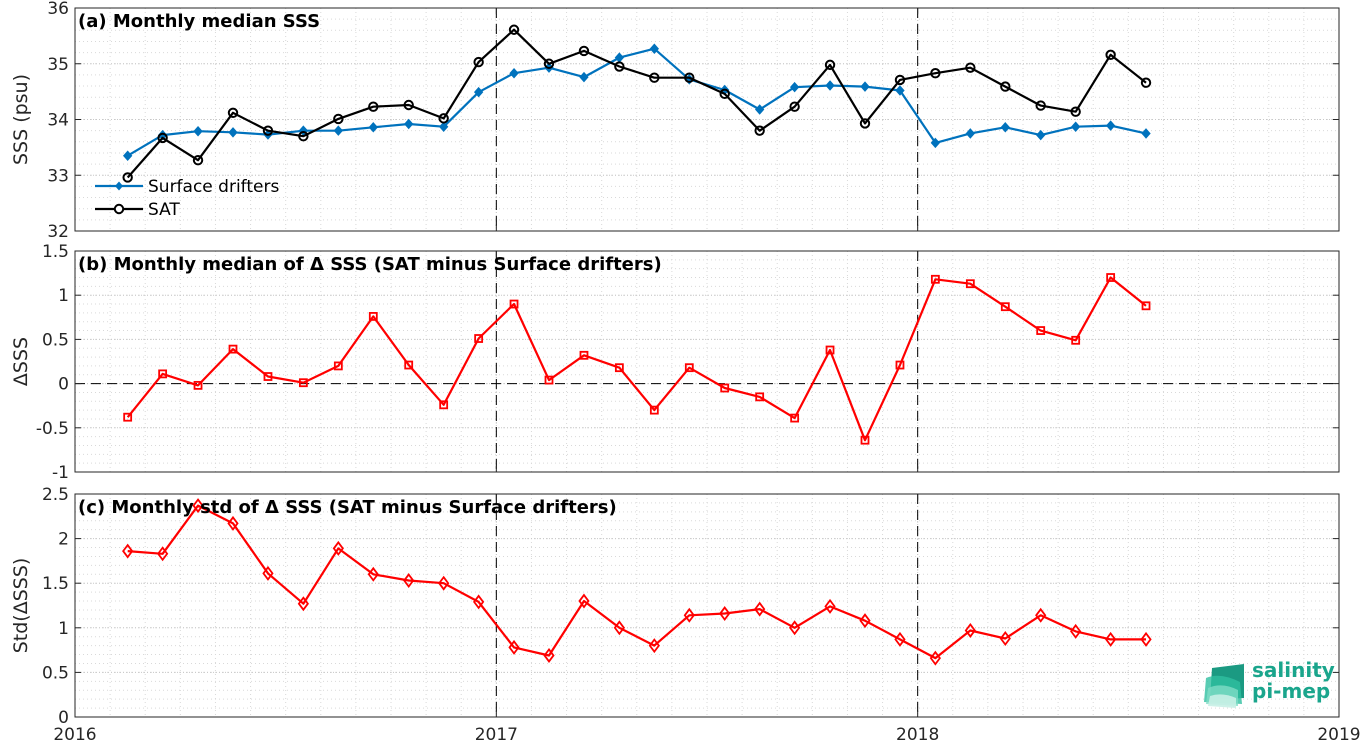 The image size is (1364, 745). I want to click on y-tick-label: 33, so click(58, 176).